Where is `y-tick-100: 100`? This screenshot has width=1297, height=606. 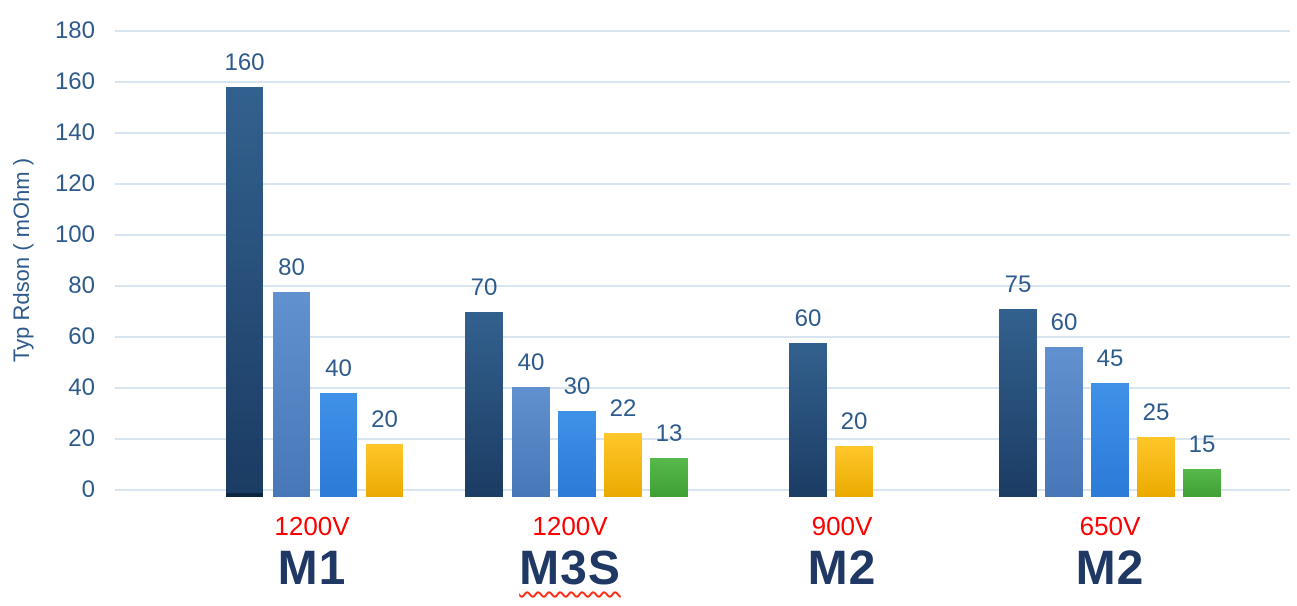 y-tick-100: 100 is located at coordinates (74, 234).